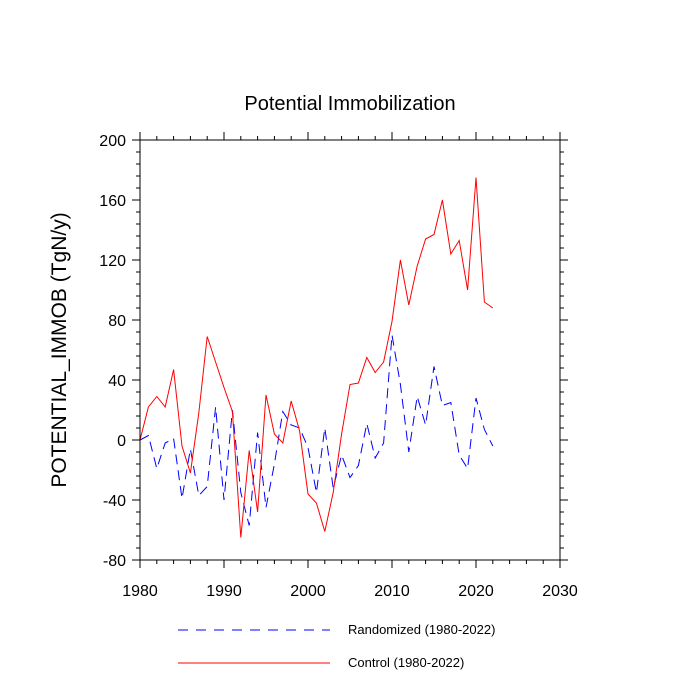  I want to click on y-axis-label: POTENTIAL_IMMOB (TgN/y), so click(59, 349).